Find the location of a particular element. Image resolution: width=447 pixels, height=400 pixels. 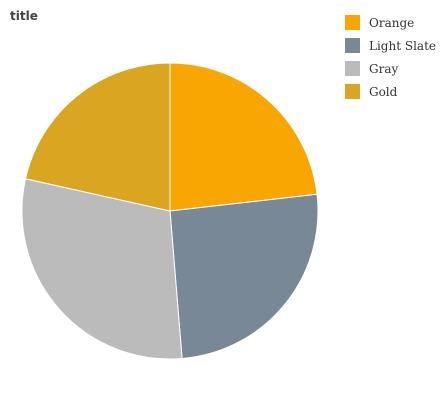

pie-slice-gold is located at coordinates (97, 137).